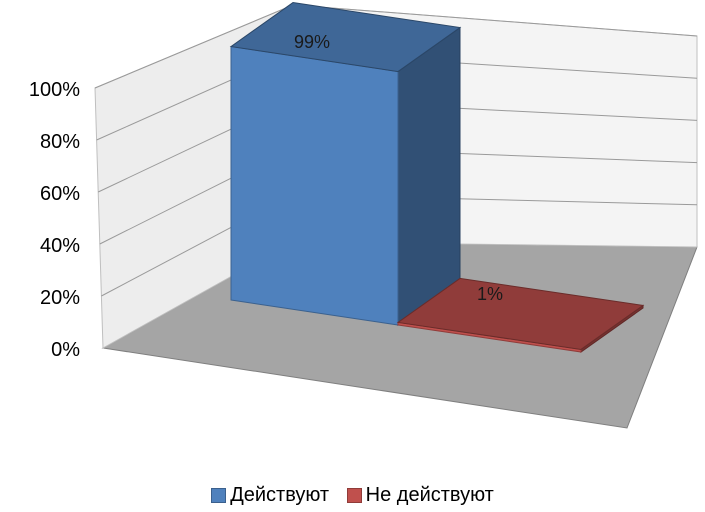 The height and width of the screenshot is (512, 705). I want to click on y-tick-label: 100%, so click(54, 90).